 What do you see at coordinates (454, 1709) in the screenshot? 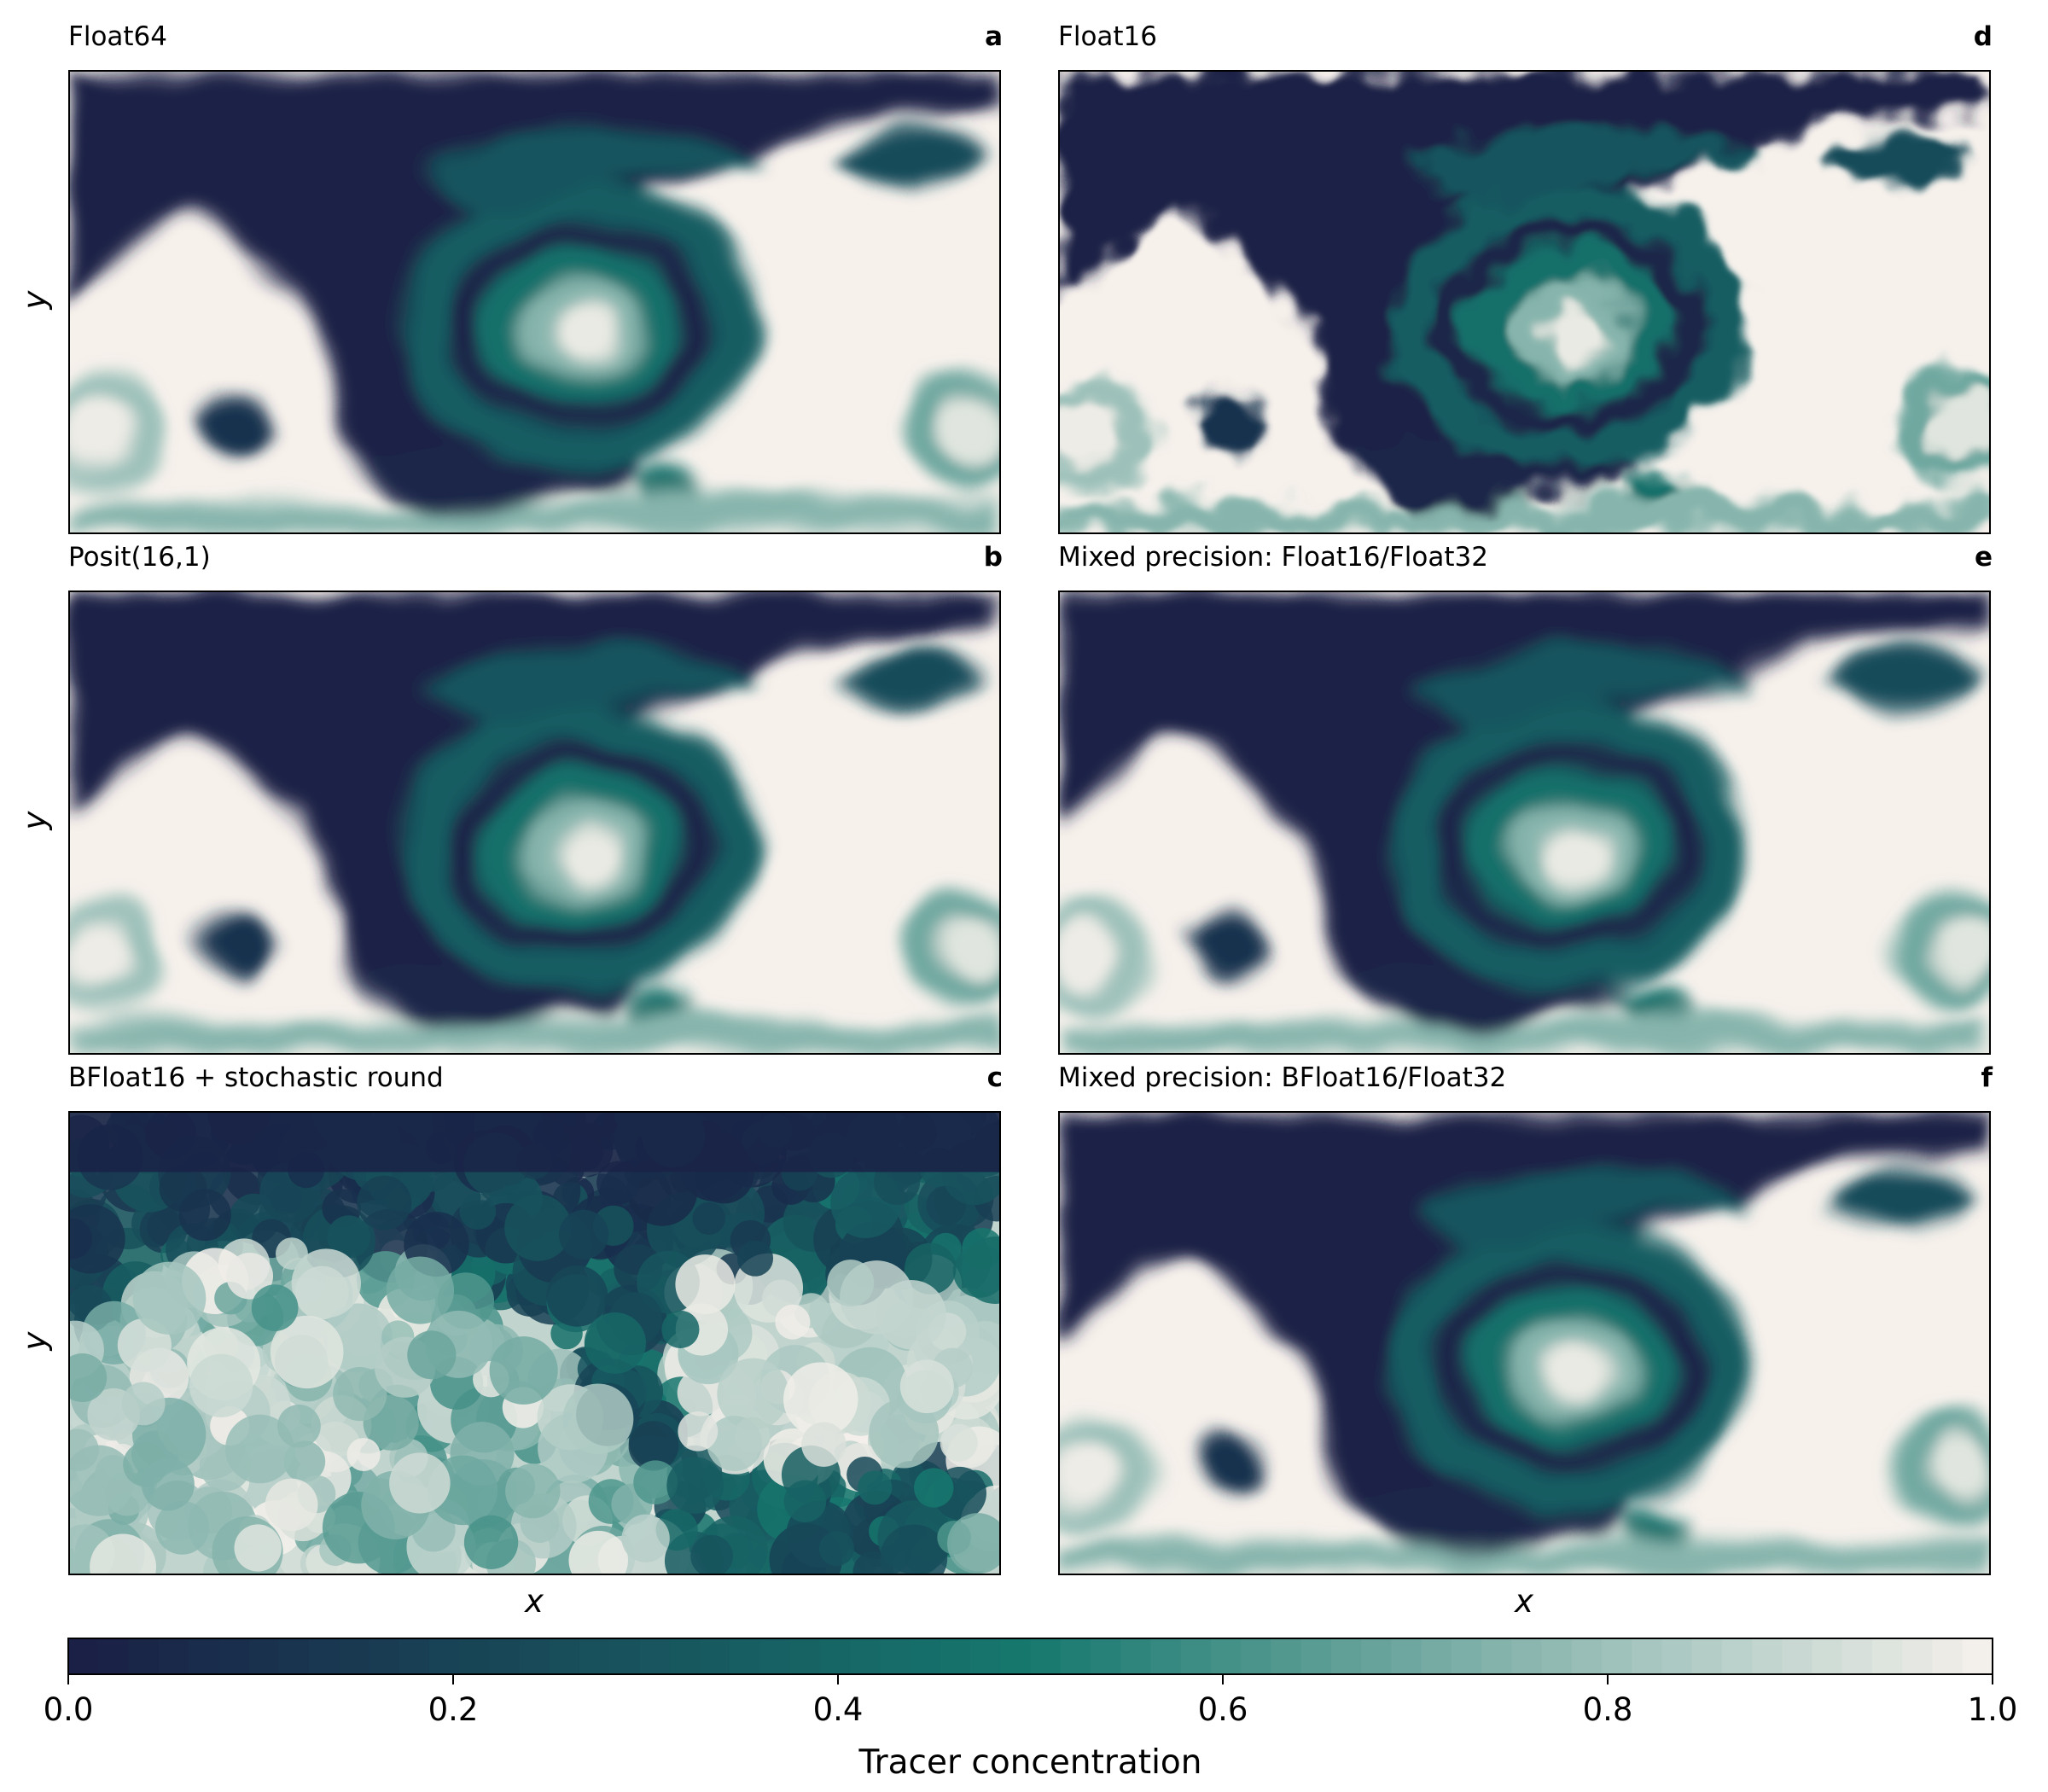
I see `colorbar-tick-label: 0.2` at bounding box center [454, 1709].